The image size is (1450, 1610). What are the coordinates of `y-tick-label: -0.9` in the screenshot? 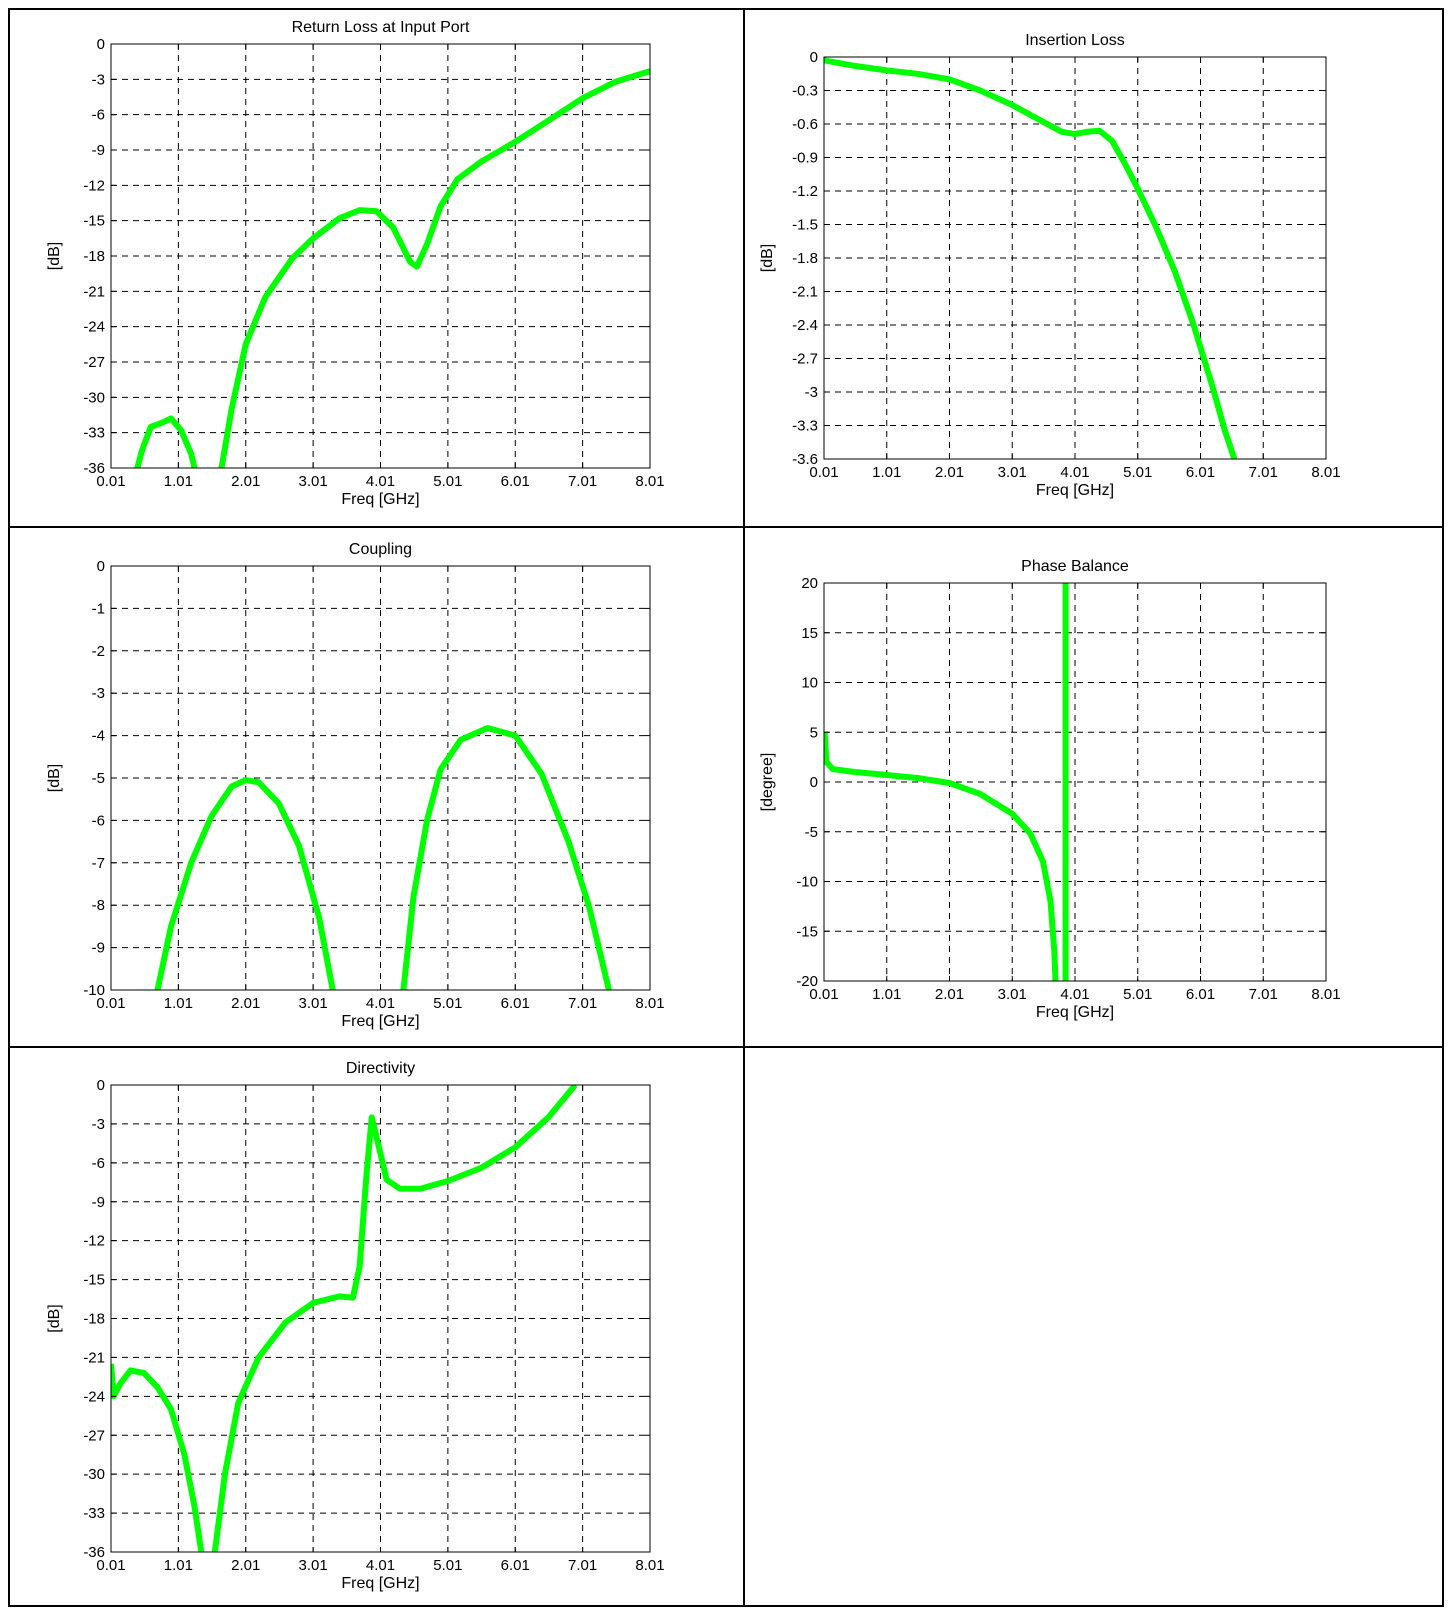 It's located at (805, 158).